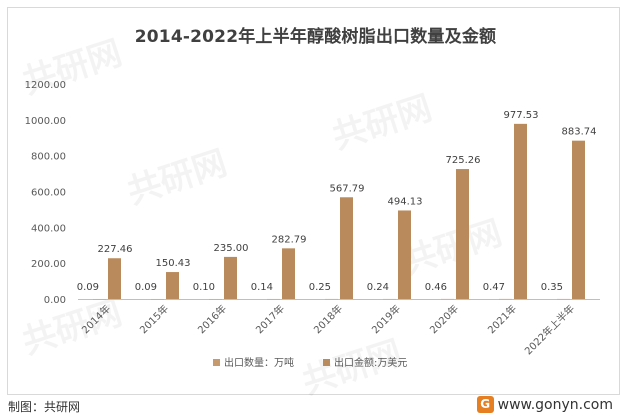  I want to click on site-credit: G www.gonyn.com, so click(544, 404).